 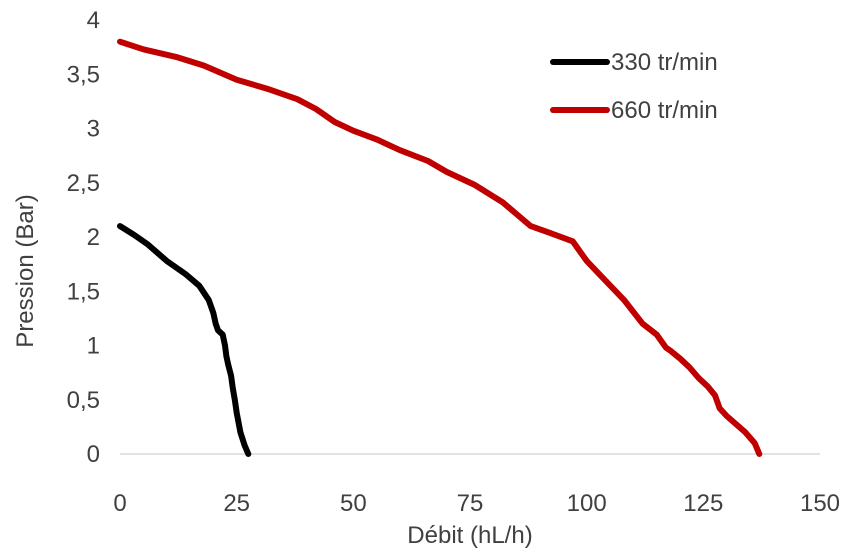 I want to click on x-tick-label: 125, so click(x=703, y=503).